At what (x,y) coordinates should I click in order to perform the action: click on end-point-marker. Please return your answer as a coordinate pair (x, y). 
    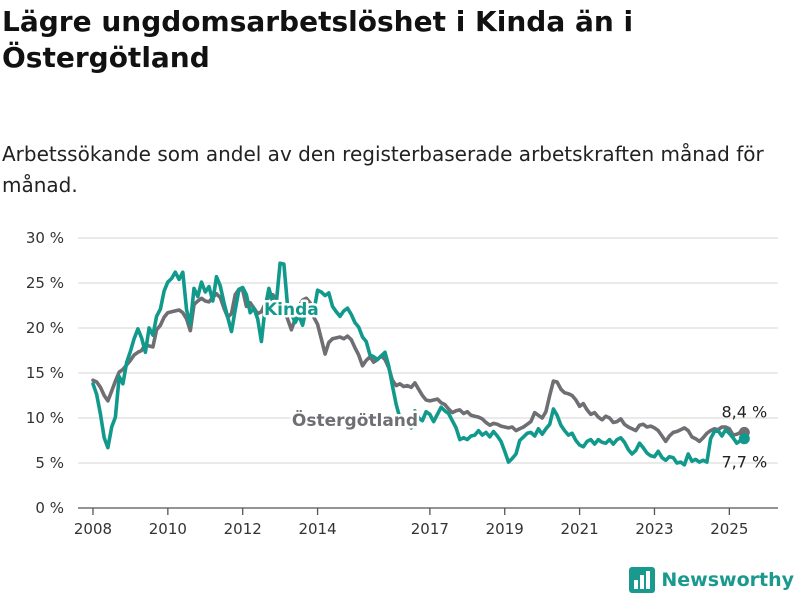
    Looking at the image, I should click on (744, 439).